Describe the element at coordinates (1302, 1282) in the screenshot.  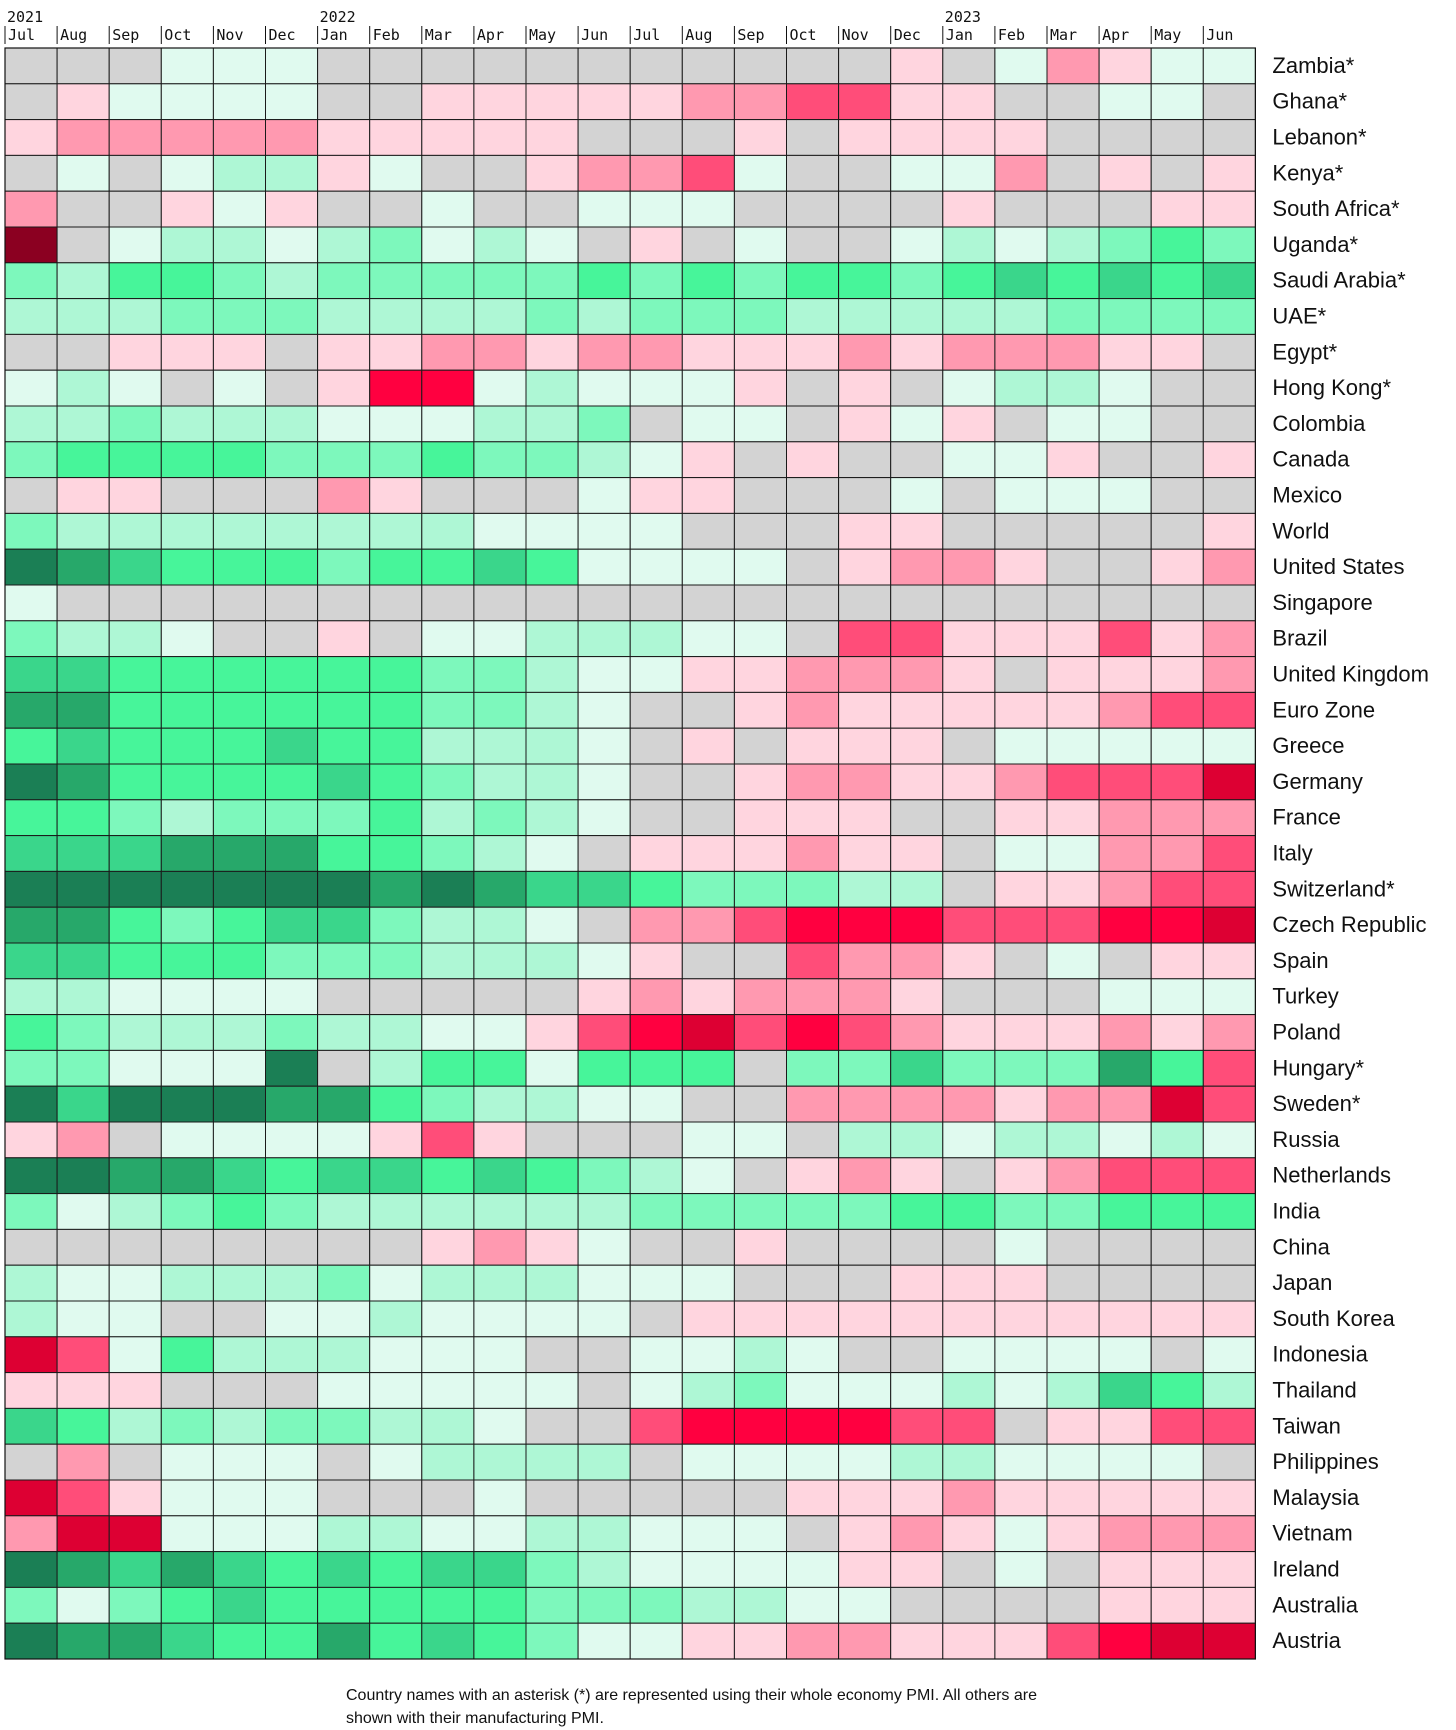
I see `row-label-japan: Japan` at that location.